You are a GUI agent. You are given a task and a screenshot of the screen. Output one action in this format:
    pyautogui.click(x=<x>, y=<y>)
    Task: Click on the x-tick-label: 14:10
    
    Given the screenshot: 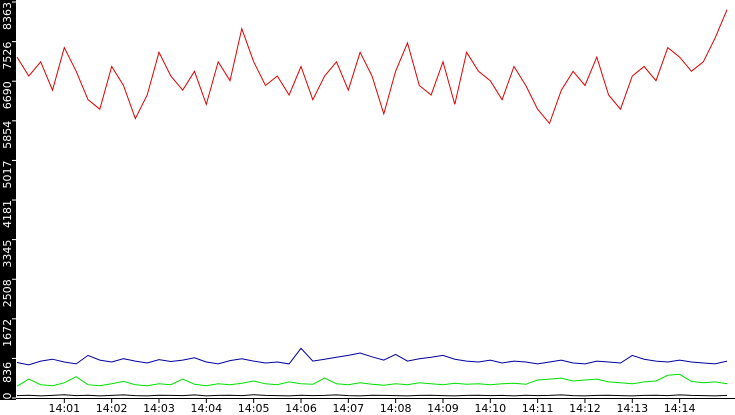 What is the action you would take?
    pyautogui.click(x=490, y=408)
    